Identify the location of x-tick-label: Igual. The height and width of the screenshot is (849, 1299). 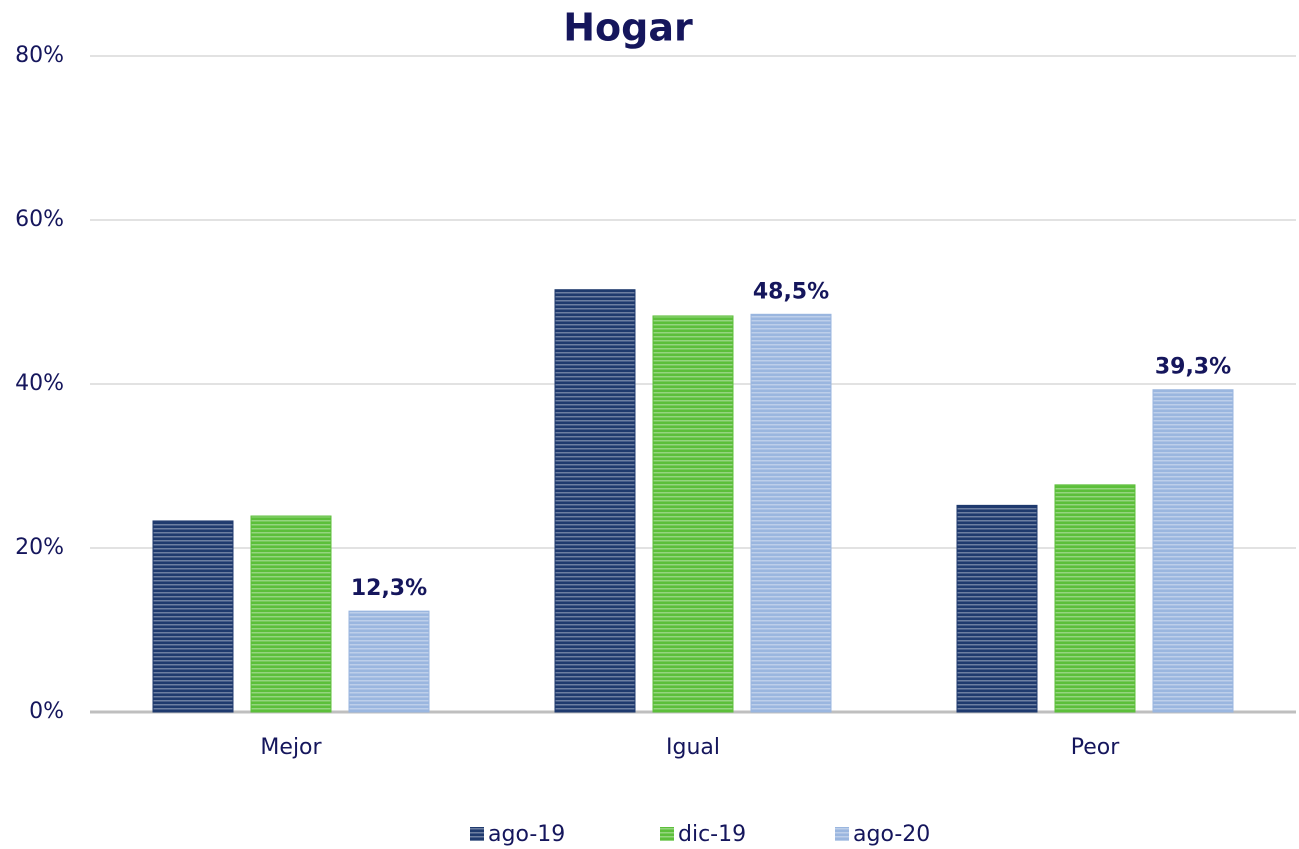
(693, 747).